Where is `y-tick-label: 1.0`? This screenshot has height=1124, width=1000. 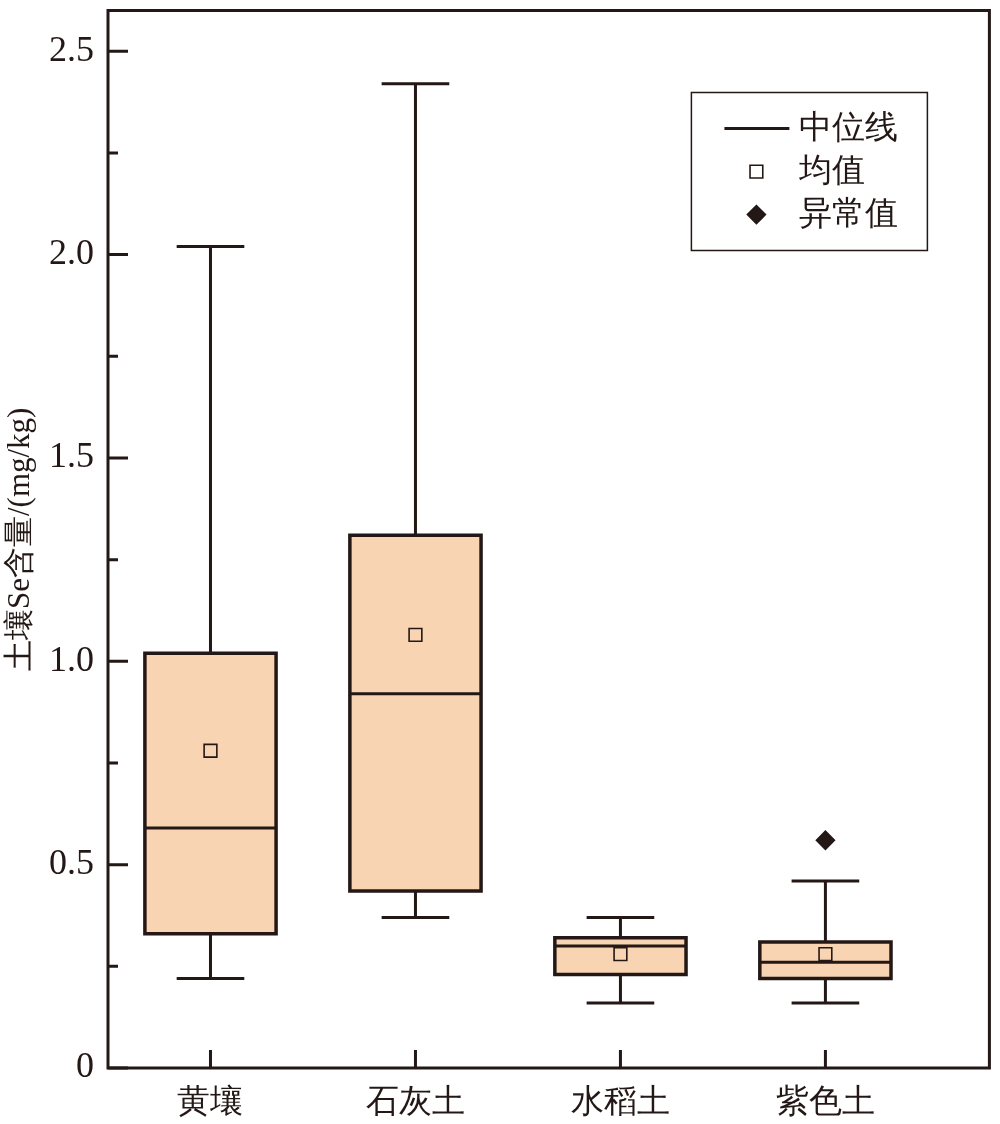
y-tick-label: 1.0 is located at coordinates (71, 658).